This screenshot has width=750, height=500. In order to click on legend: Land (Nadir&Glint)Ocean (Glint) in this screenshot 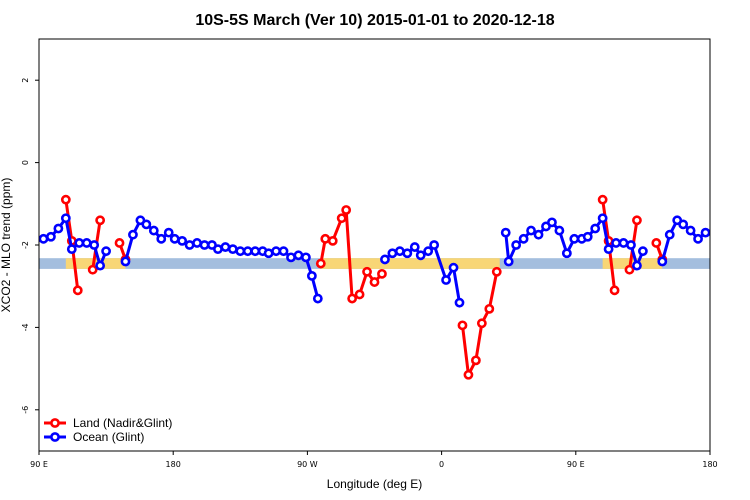, I will do `click(108, 430)`.